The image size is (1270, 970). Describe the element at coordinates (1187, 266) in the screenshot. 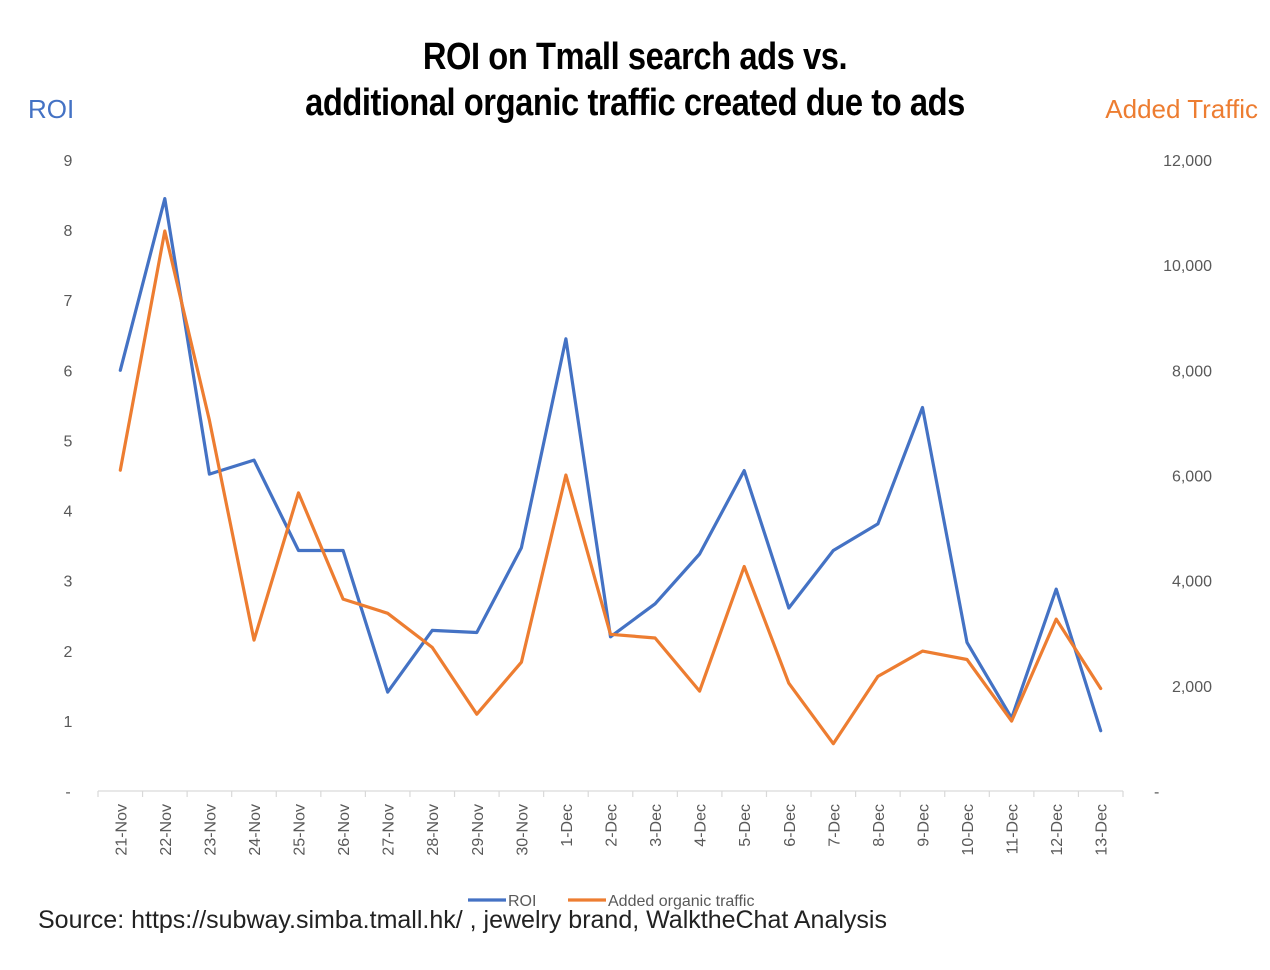

I see `right-tick-label: 10,000` at that location.